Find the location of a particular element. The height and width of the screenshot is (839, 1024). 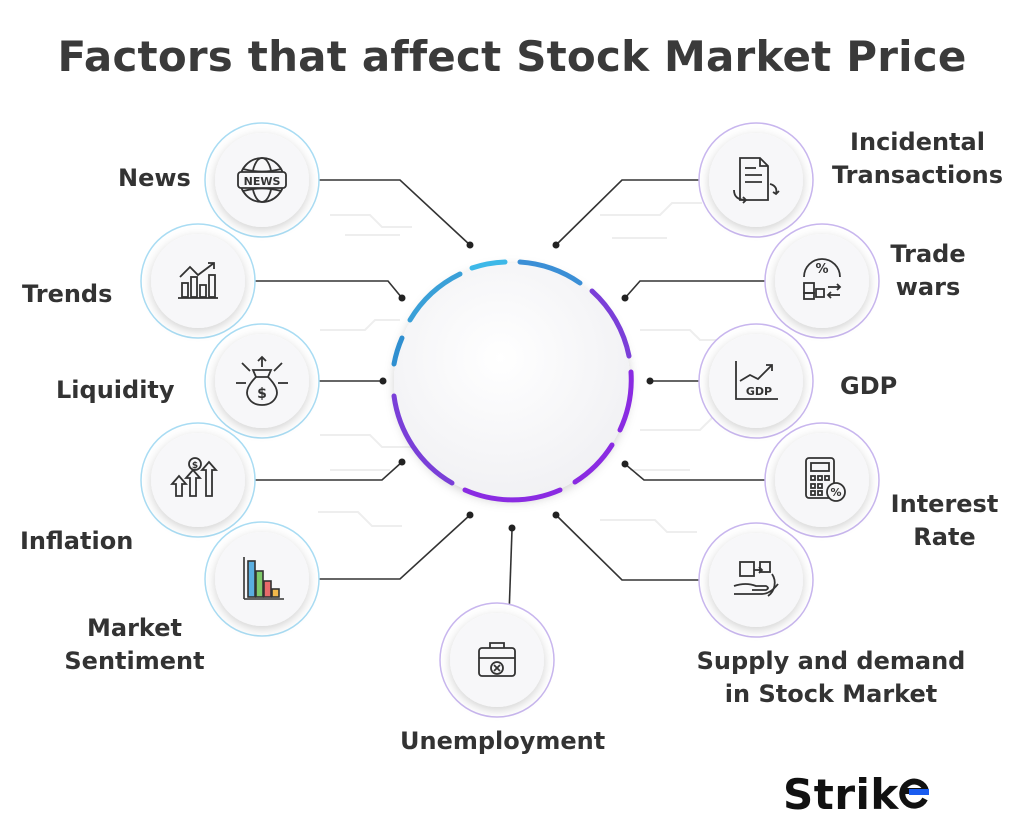

gdp-chart-icon: GDP is located at coordinates (756, 380).